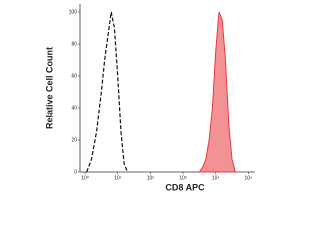 The width and height of the screenshot is (320, 240). What do you see at coordinates (185, 187) in the screenshot?
I see `x-axis-label: CD8 APC` at bounding box center [185, 187].